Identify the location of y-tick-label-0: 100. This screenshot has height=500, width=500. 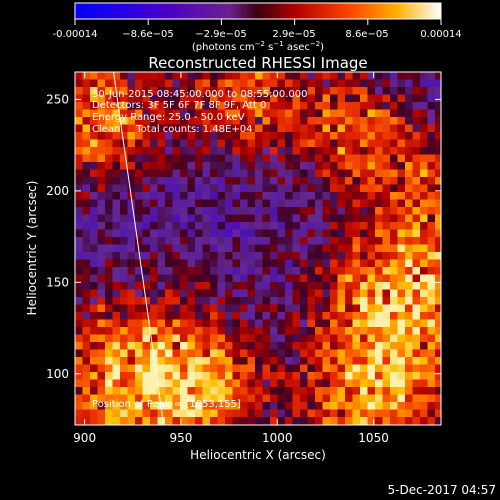
(57, 374).